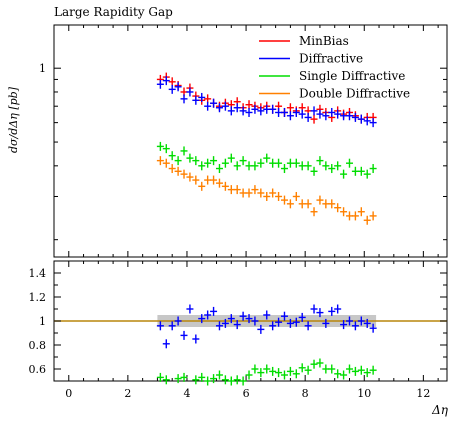 The height and width of the screenshot is (422, 461). I want to click on x-axis-label: Δη, so click(440, 410).